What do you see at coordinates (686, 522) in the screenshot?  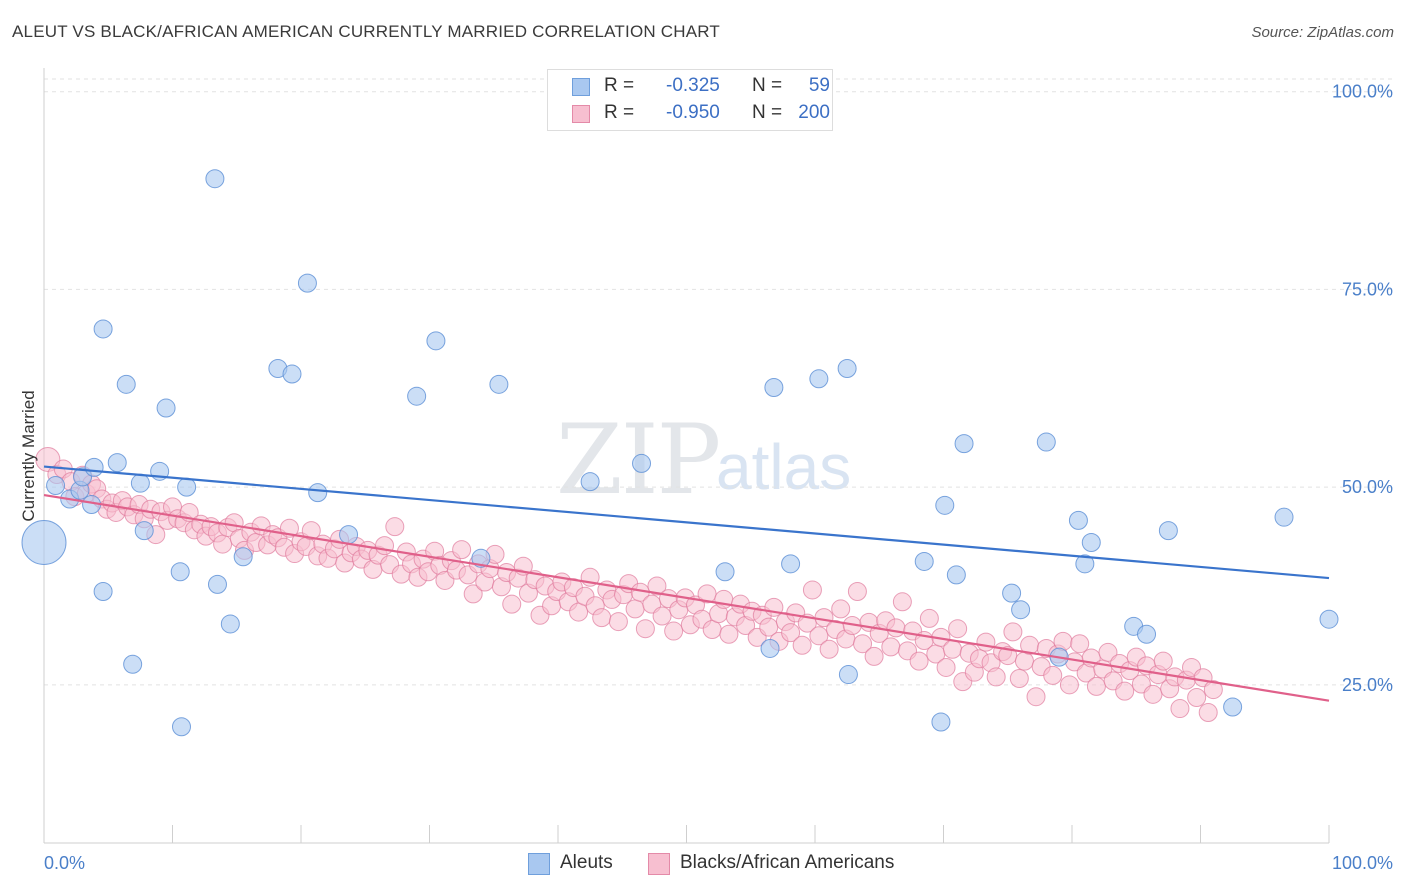 I see `trend-line-aleuts` at bounding box center [686, 522].